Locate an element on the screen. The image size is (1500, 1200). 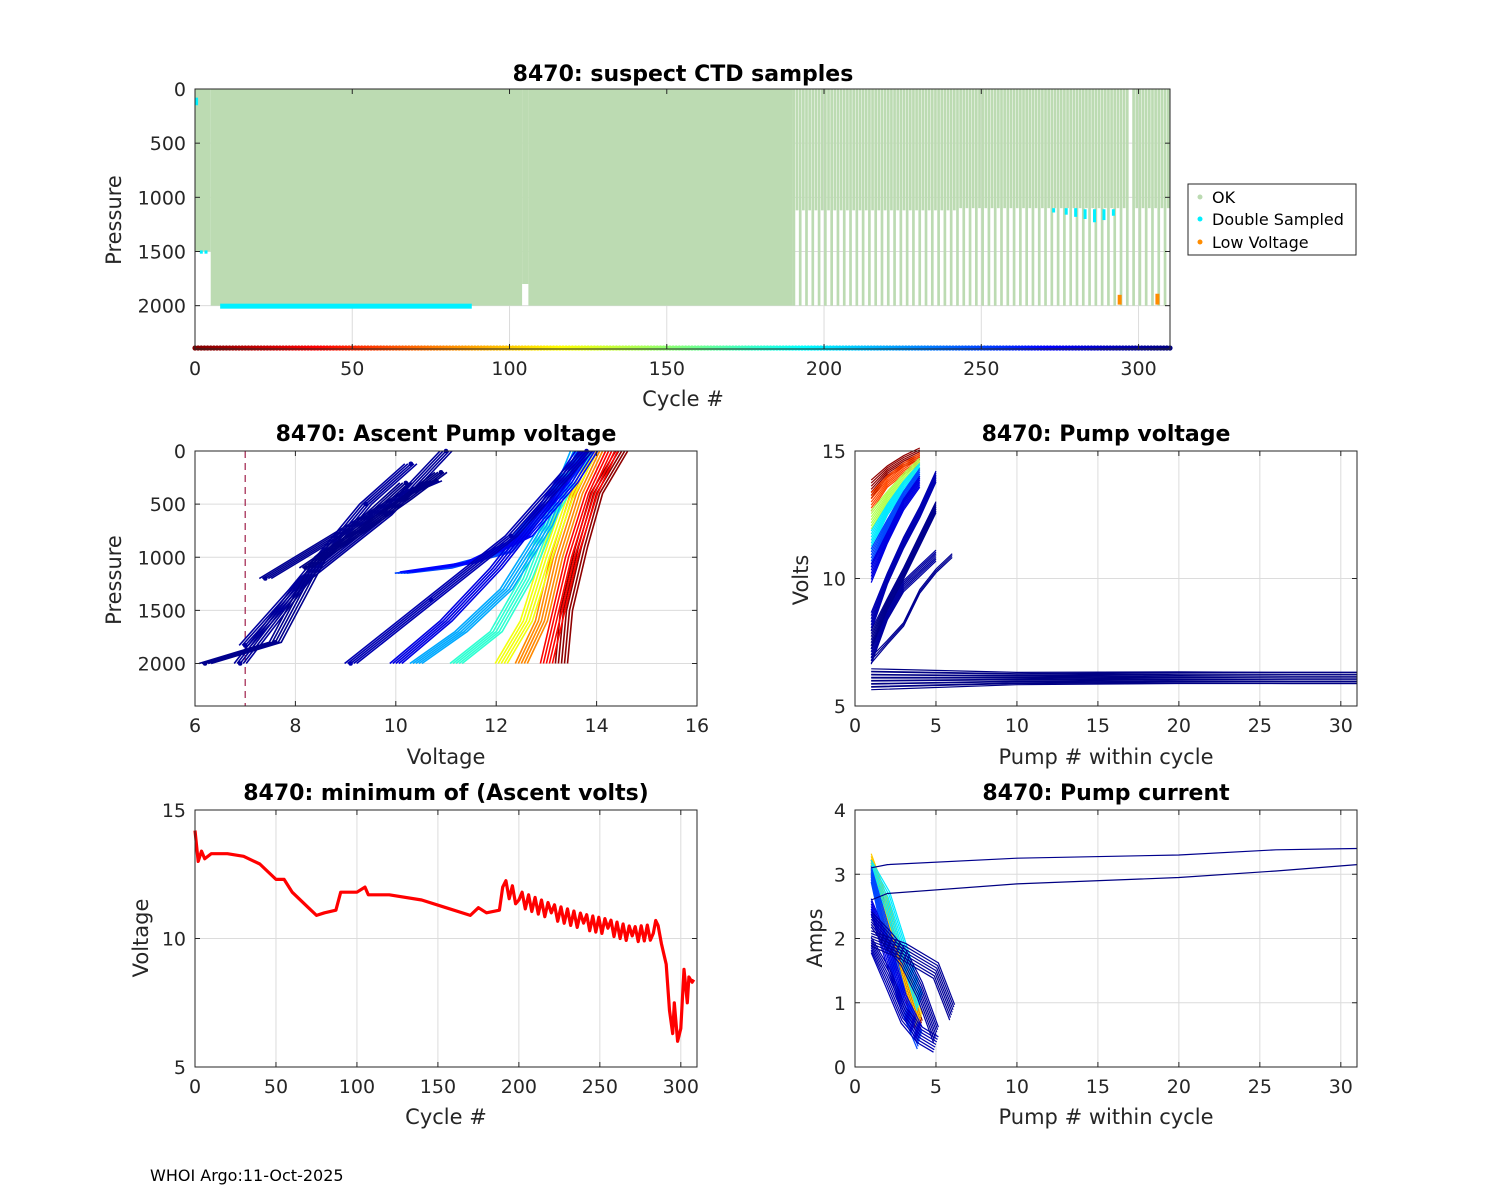
y-axis-label: Volts is located at coordinates (801, 580).